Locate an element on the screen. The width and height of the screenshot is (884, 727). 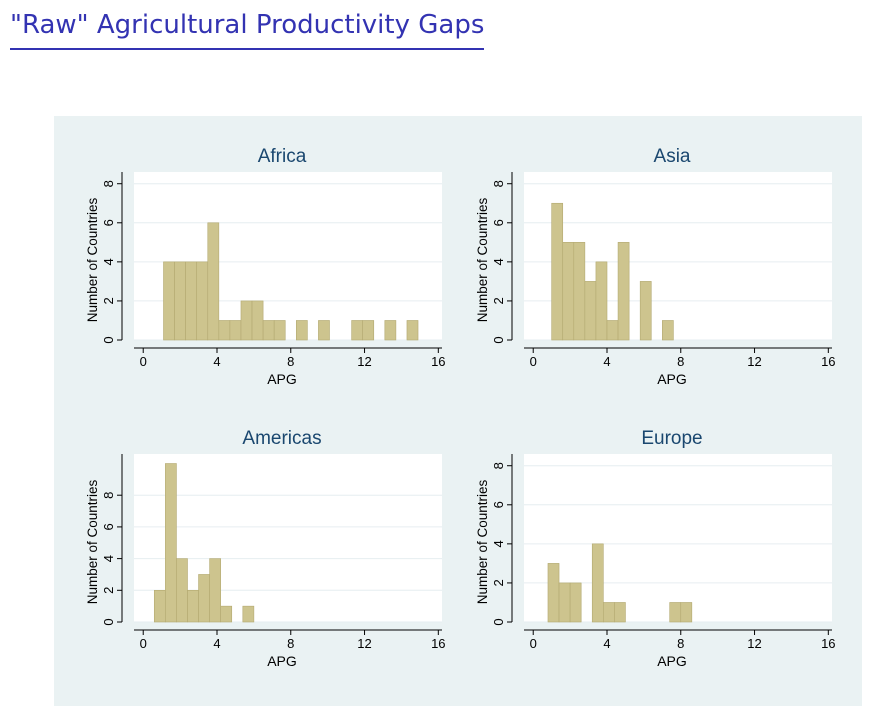
x-tick-label-asia: 8 is located at coordinates (680, 361).